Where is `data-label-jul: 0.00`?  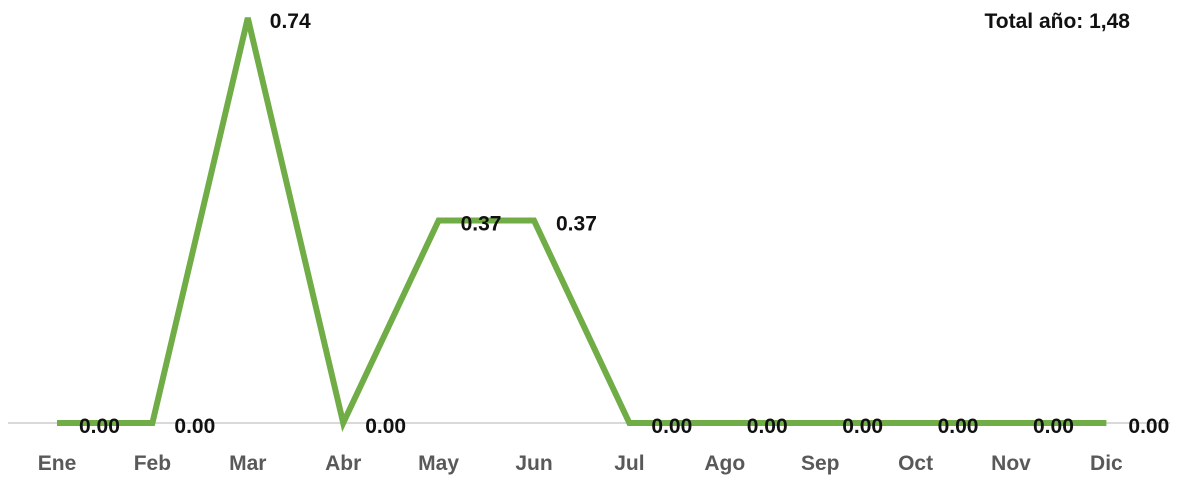
data-label-jul: 0.00 is located at coordinates (671, 426).